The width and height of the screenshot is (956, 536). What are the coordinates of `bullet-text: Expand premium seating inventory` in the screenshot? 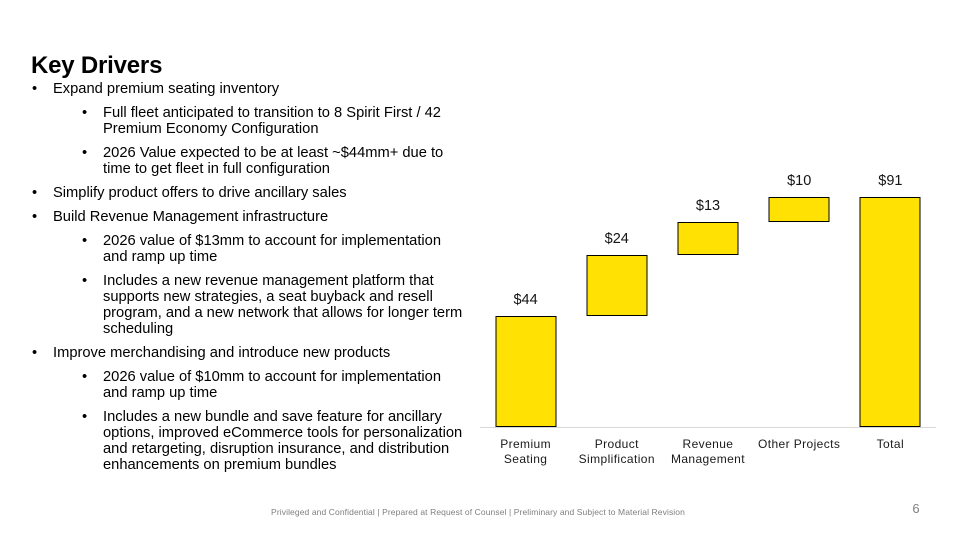 It's located at (166, 89).